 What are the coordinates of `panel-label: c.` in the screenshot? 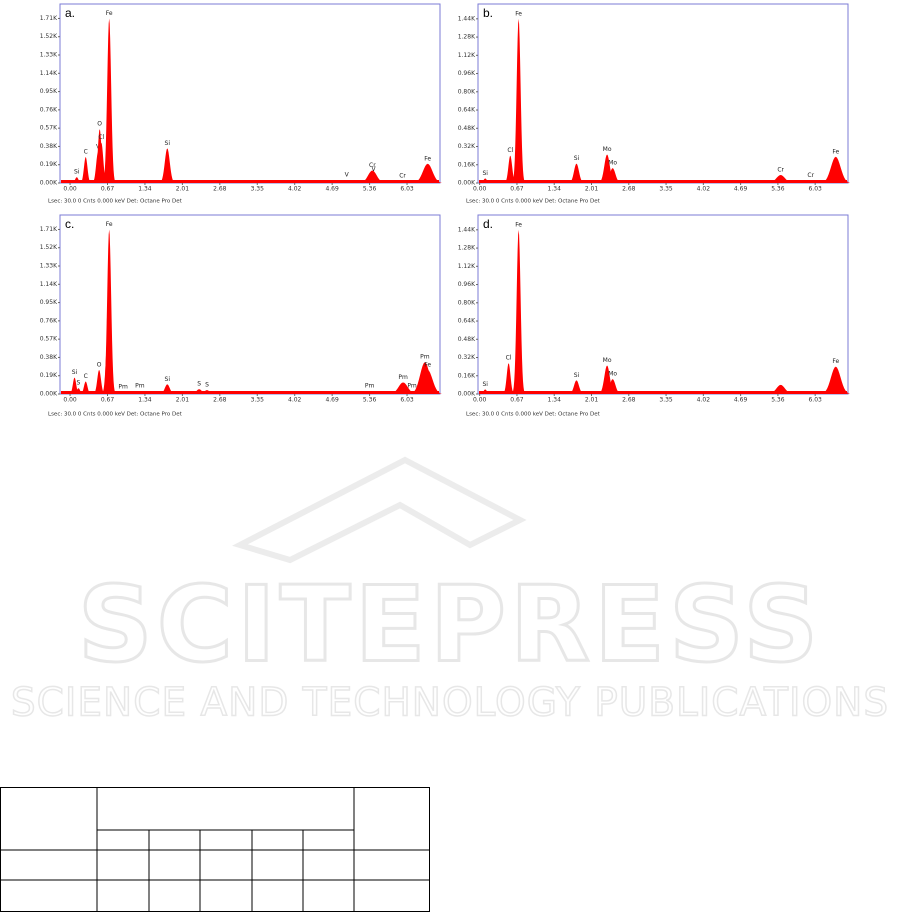 It's located at (69, 224).